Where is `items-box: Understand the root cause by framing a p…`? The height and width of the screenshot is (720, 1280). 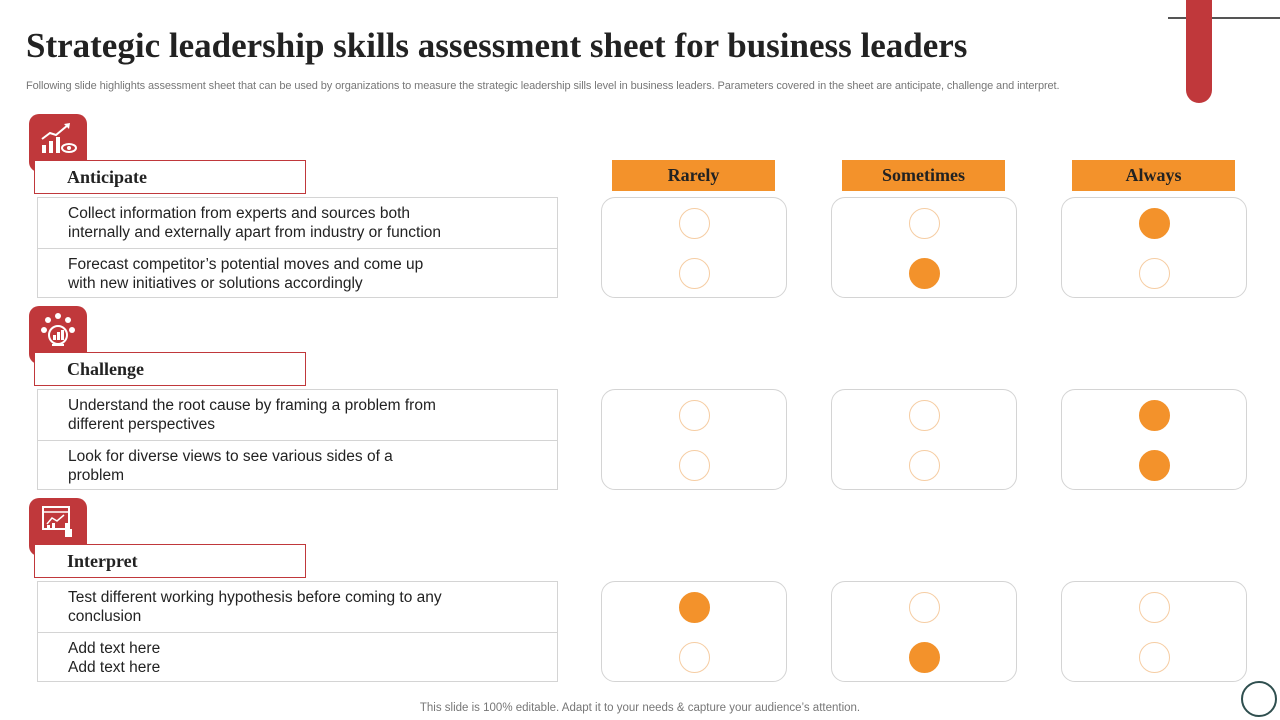
items-box: Understand the root cause by framing a p… is located at coordinates (297, 439).